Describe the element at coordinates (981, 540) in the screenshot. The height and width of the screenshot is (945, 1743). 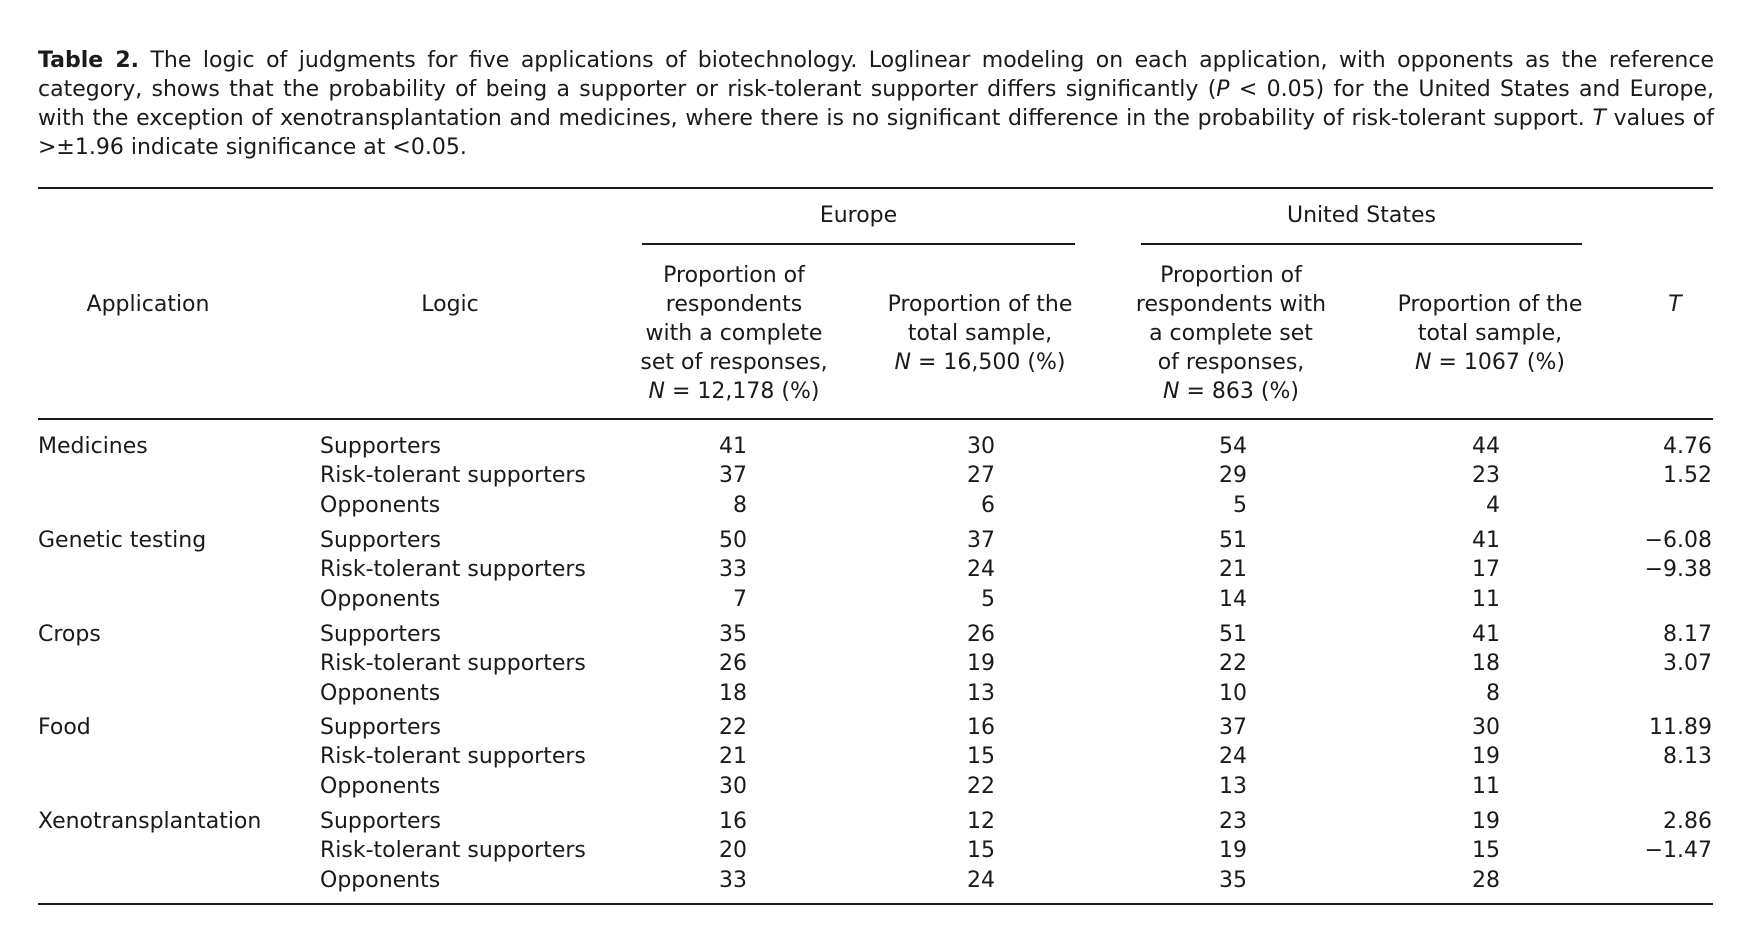
I see `cell-eu-total: 37` at that location.